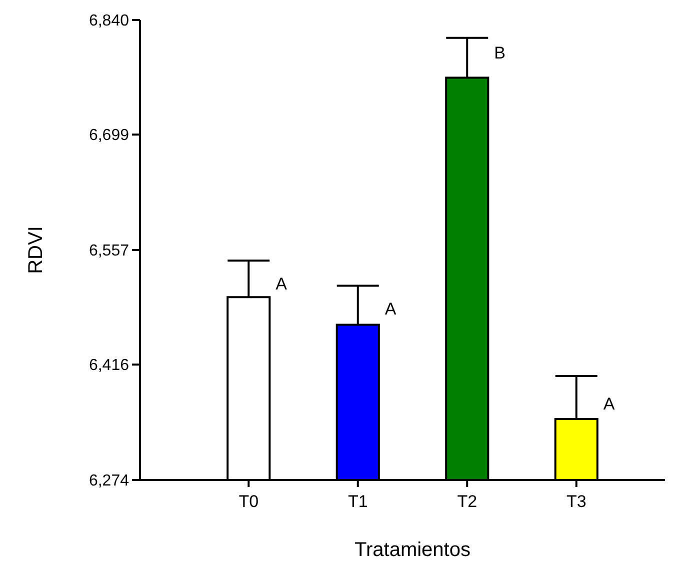  What do you see at coordinates (109, 481) in the screenshot?
I see `y-tick-label: 6,274` at bounding box center [109, 481].